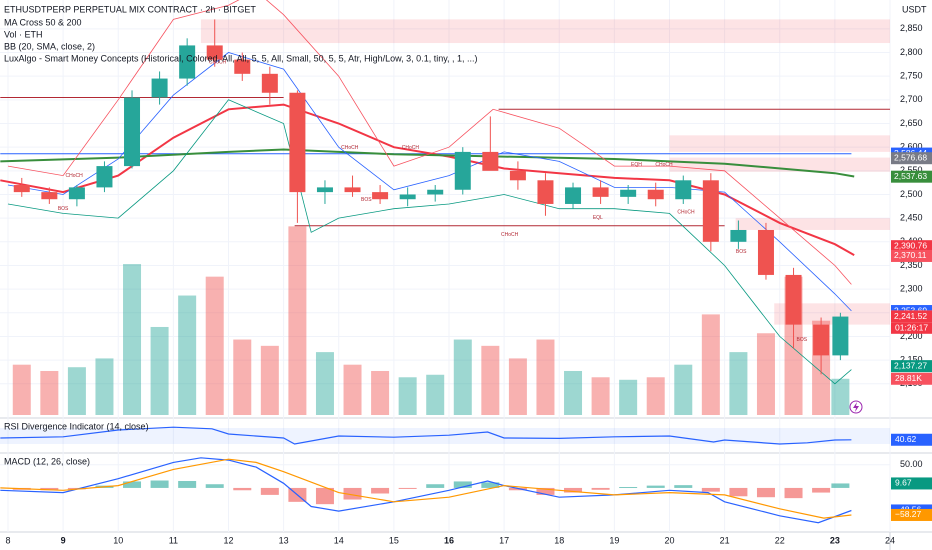 The height and width of the screenshot is (550, 932). I want to click on x-tick-label: 15, so click(394, 540).